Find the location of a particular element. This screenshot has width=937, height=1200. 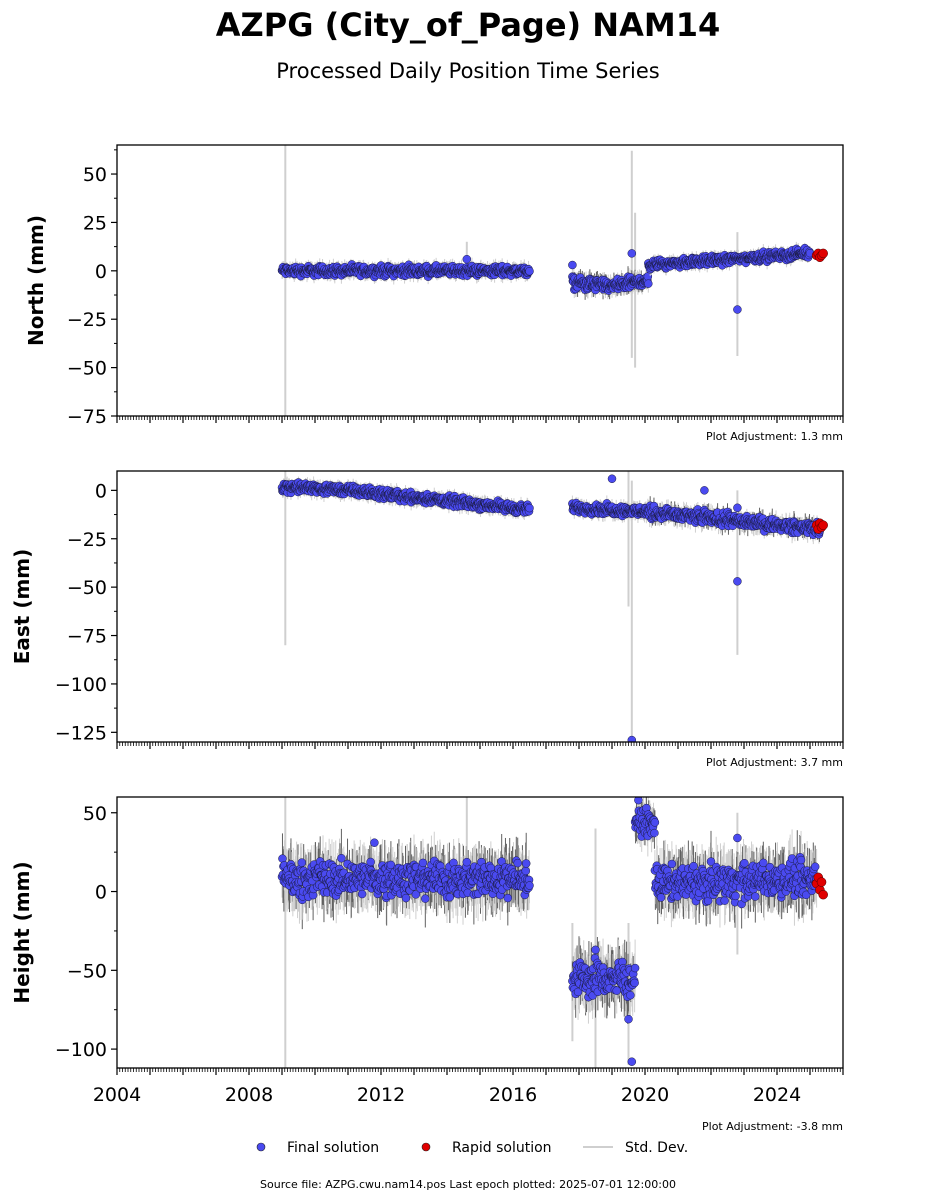

y-tick-label: 50 is located at coordinates (95, 175).